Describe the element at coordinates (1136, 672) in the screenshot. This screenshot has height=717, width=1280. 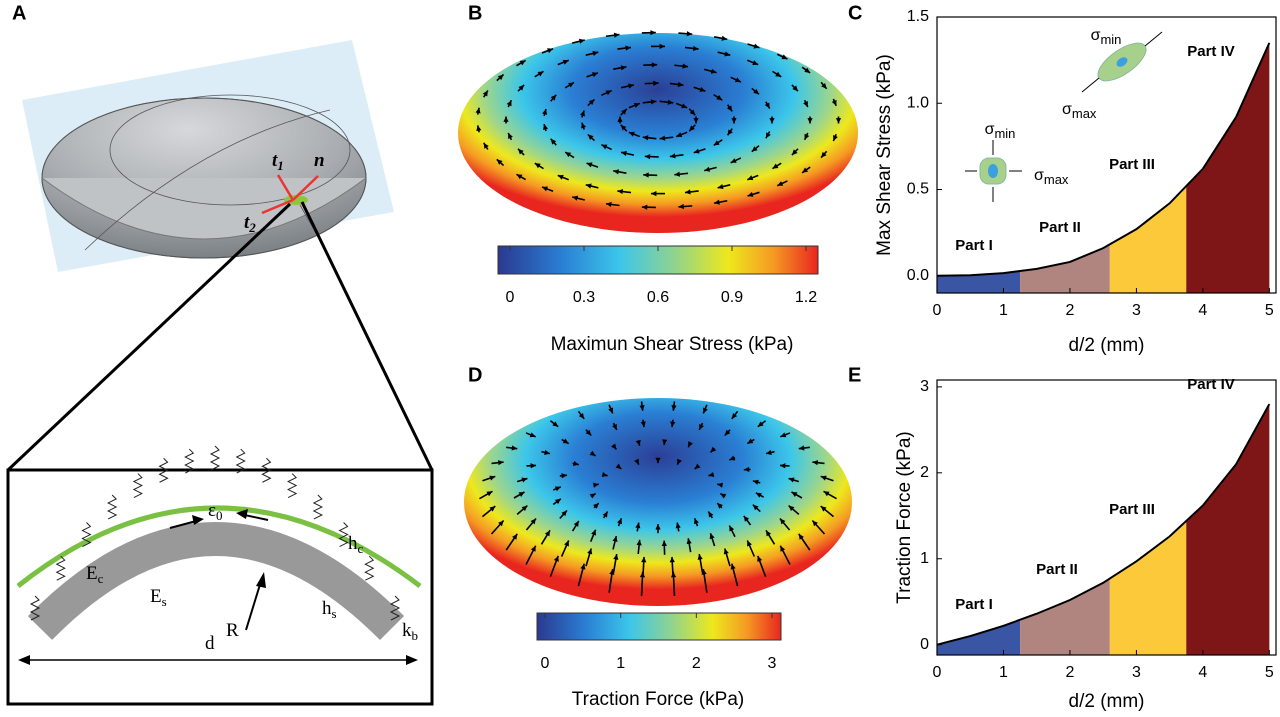
I see `x-tick-label: 3` at that location.